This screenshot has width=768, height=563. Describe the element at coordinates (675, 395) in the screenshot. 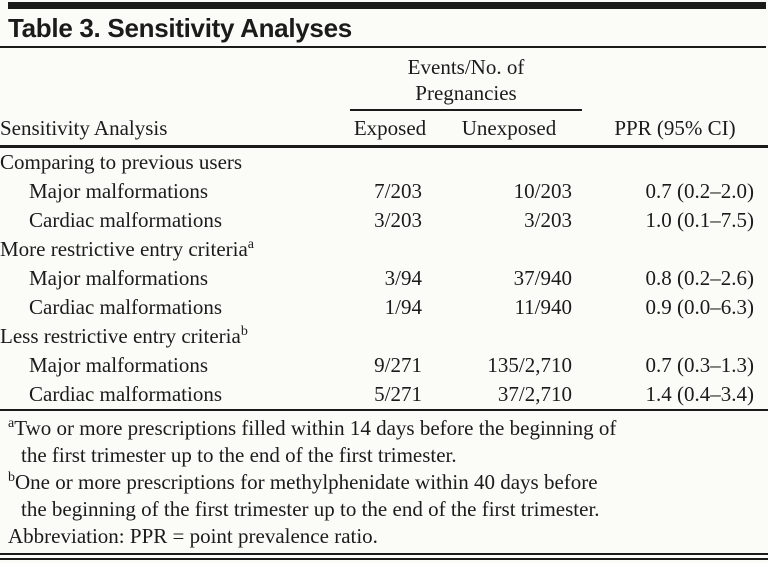

I see `cell-ppr: 1.4 (0.4–3.4)` at that location.